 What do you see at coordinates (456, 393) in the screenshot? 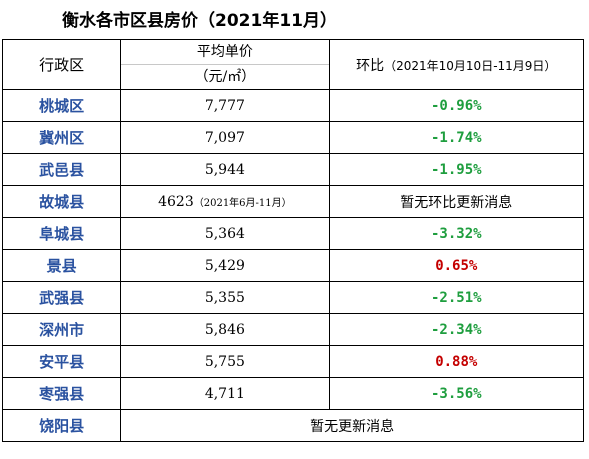
I see `month-change: -3.56%` at bounding box center [456, 393].